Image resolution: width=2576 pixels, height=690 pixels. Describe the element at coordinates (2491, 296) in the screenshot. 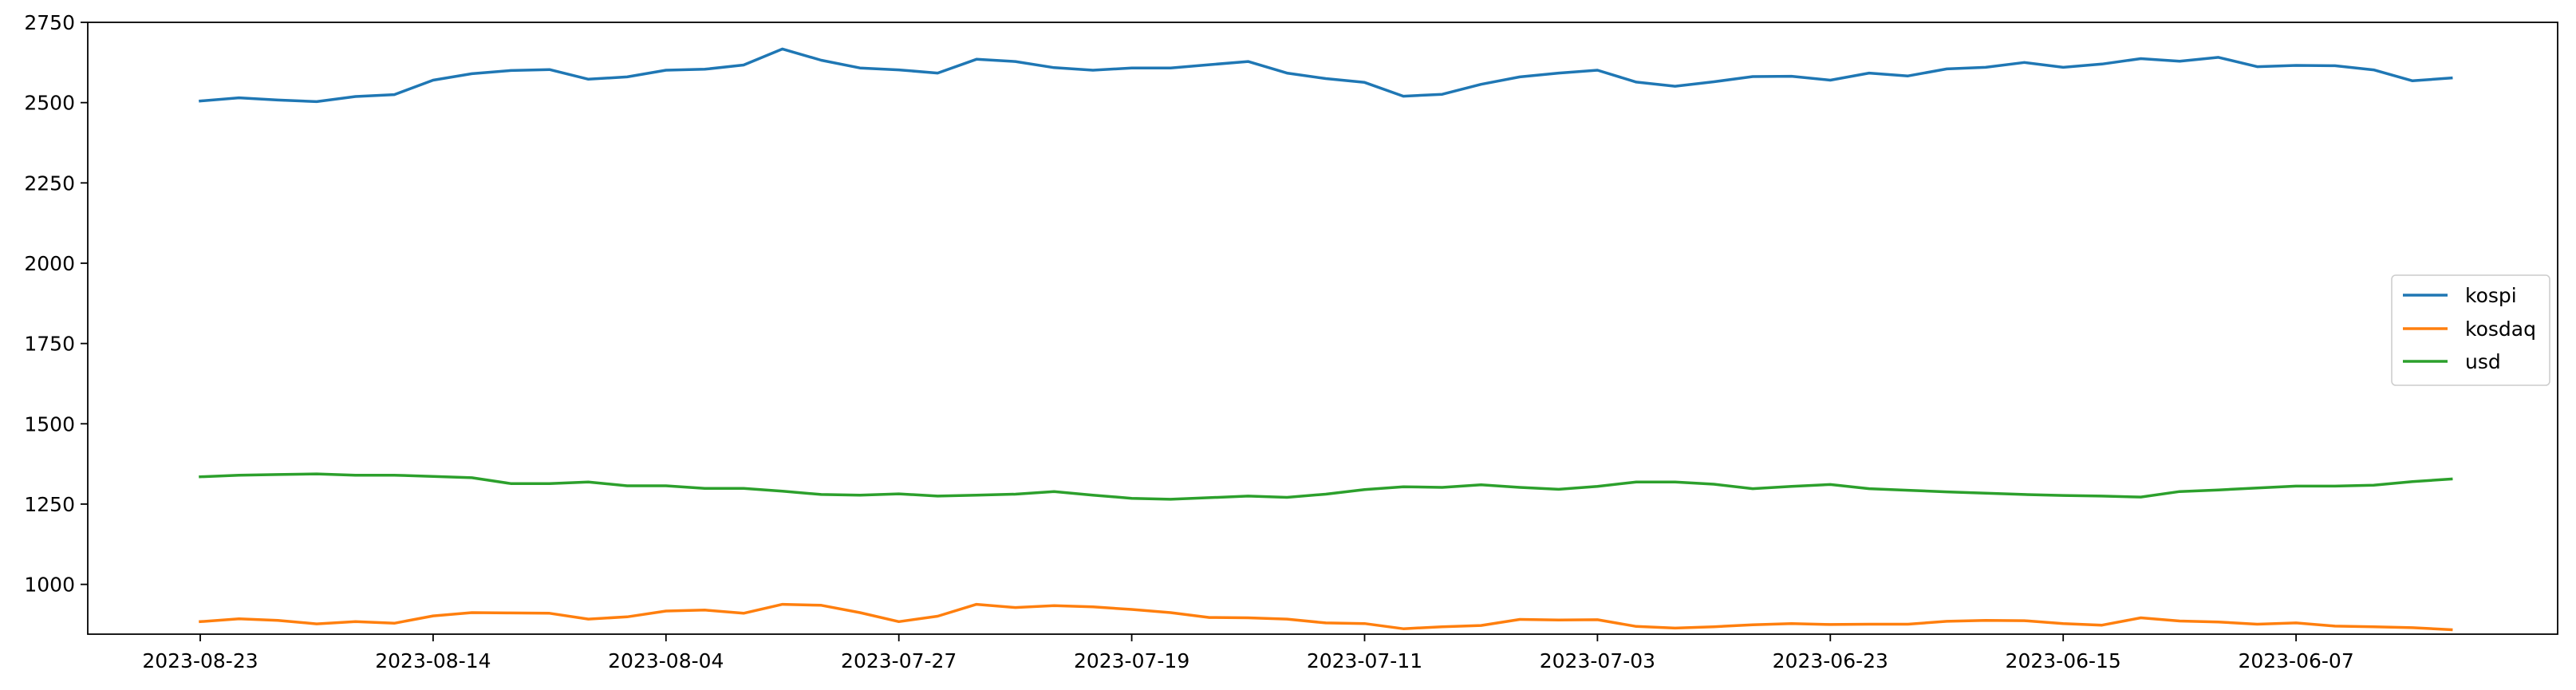

I see `legend-kospi-label: kospi` at that location.